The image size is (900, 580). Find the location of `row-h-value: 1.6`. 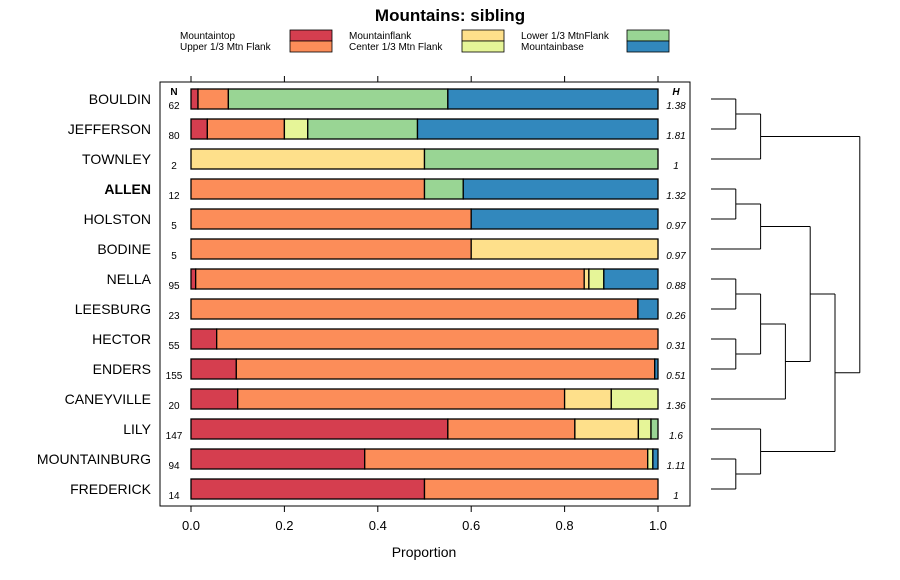

row-h-value: 1.6 is located at coordinates (676, 436).